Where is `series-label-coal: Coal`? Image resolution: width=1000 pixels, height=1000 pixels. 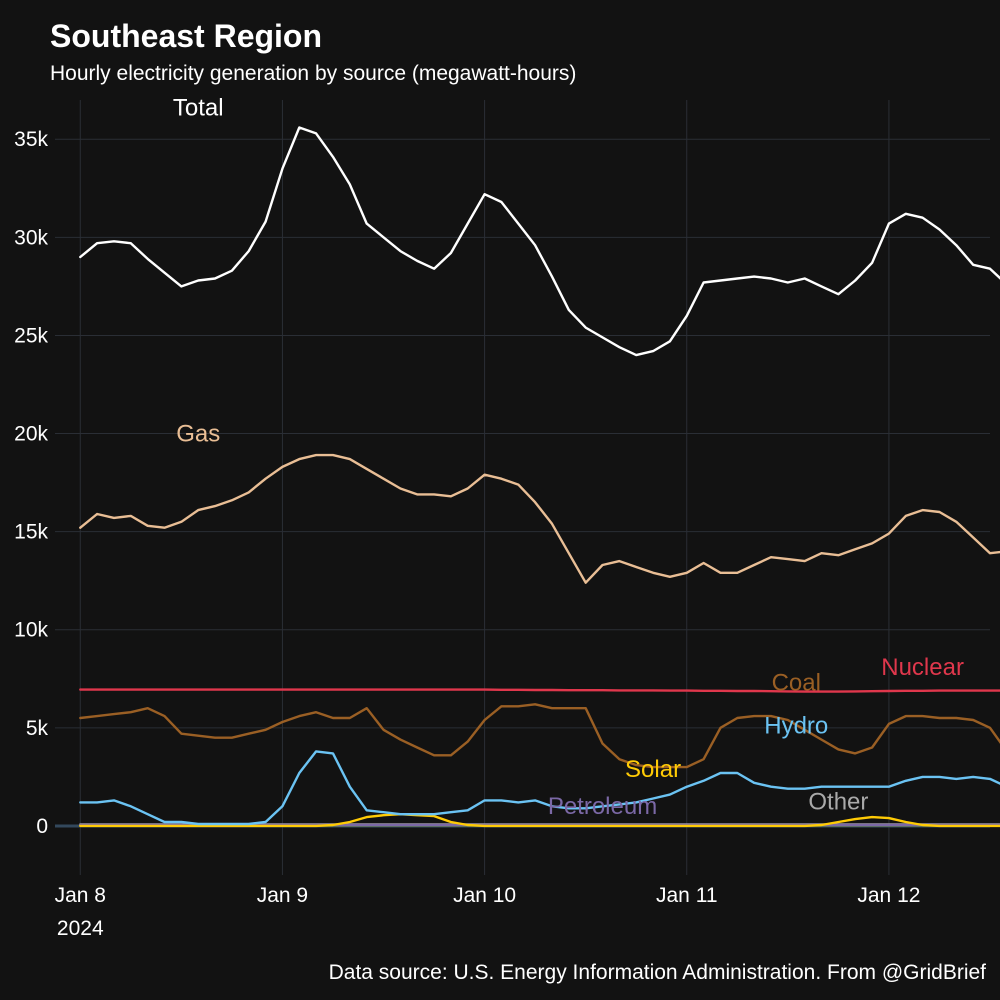 series-label-coal: Coal is located at coordinates (796, 683).